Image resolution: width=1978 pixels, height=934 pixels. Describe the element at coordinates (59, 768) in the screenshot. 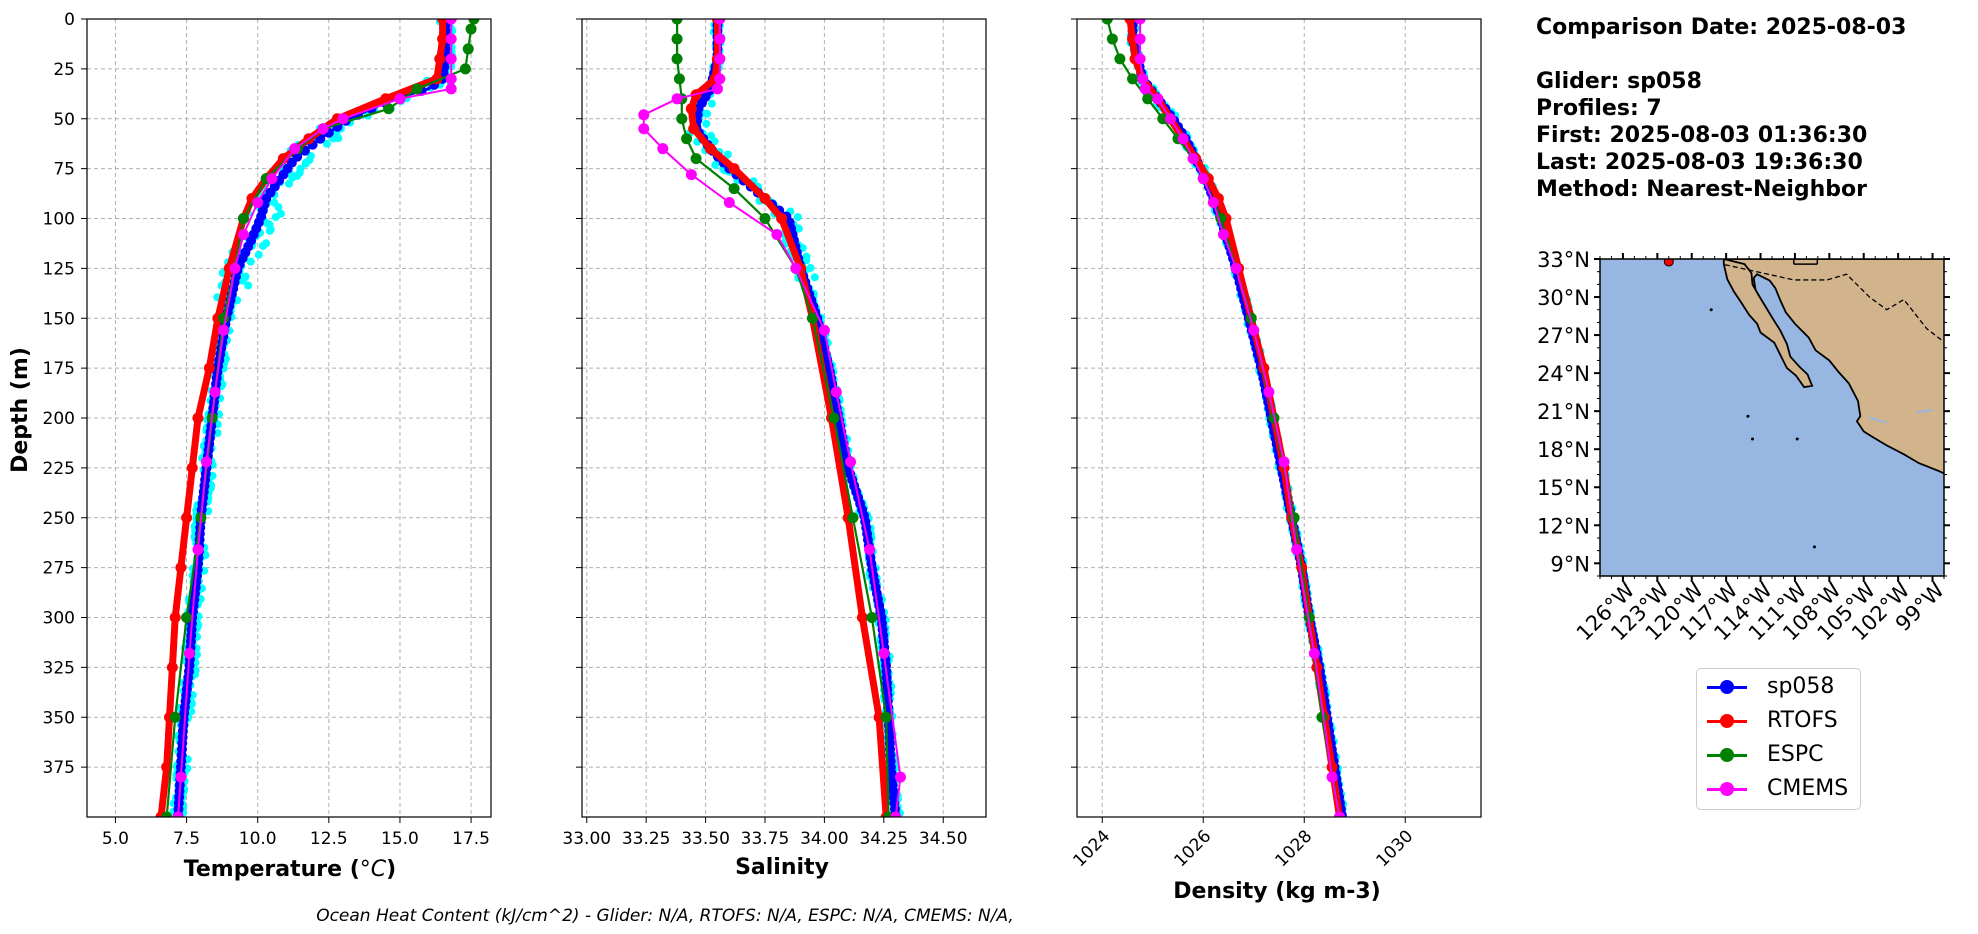

I see `depth-tick-label: 375` at that location.